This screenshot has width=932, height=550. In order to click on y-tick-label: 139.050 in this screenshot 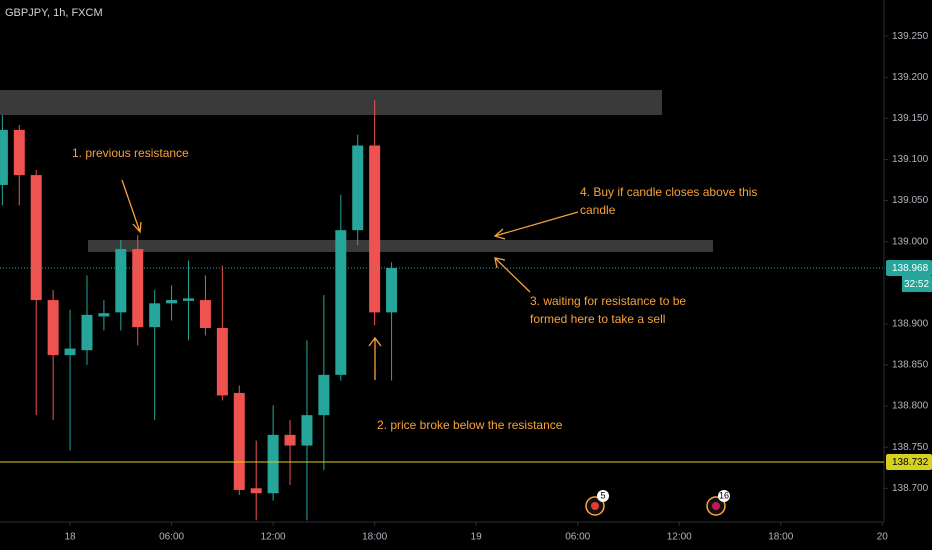, I will do `click(910, 200)`.